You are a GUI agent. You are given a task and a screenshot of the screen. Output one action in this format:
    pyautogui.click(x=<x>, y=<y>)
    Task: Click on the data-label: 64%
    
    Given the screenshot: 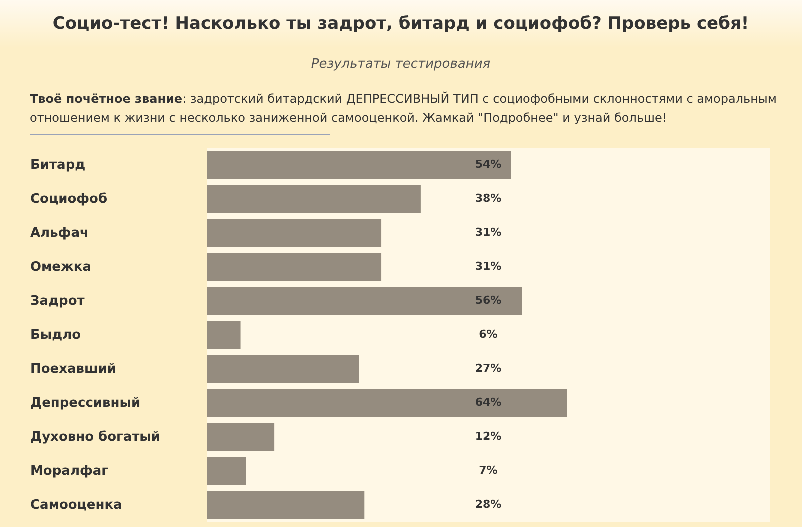 What is the action you would take?
    pyautogui.click(x=488, y=402)
    